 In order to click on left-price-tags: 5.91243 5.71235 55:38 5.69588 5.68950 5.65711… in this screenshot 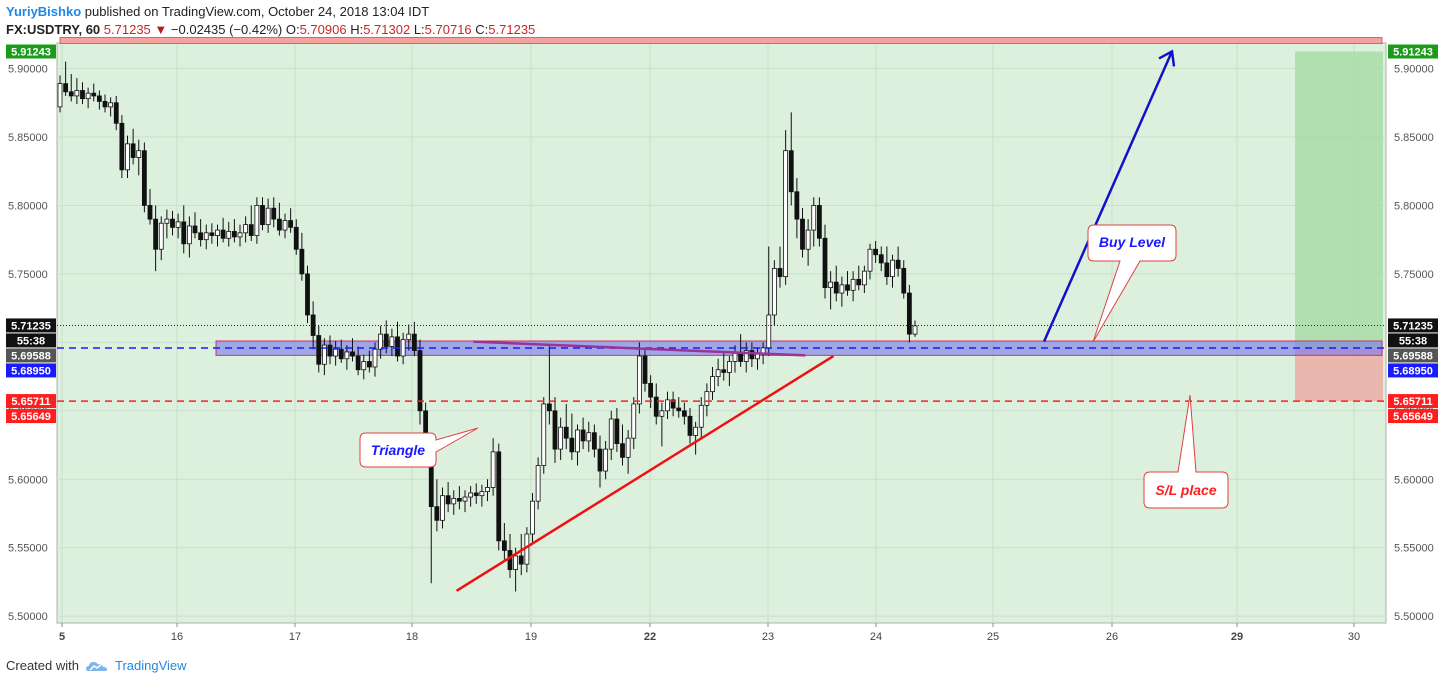, I will do `click(31, 234)`.